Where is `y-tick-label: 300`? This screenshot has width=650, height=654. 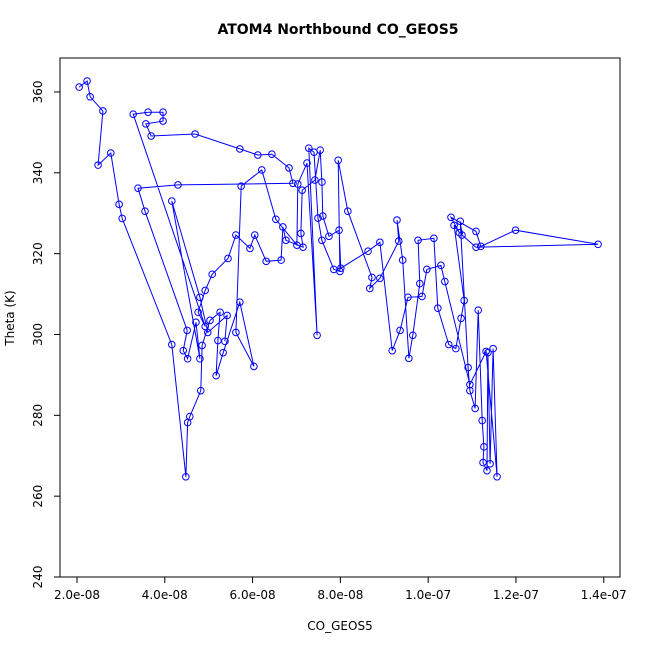 y-tick-label: 300 is located at coordinates (38, 334).